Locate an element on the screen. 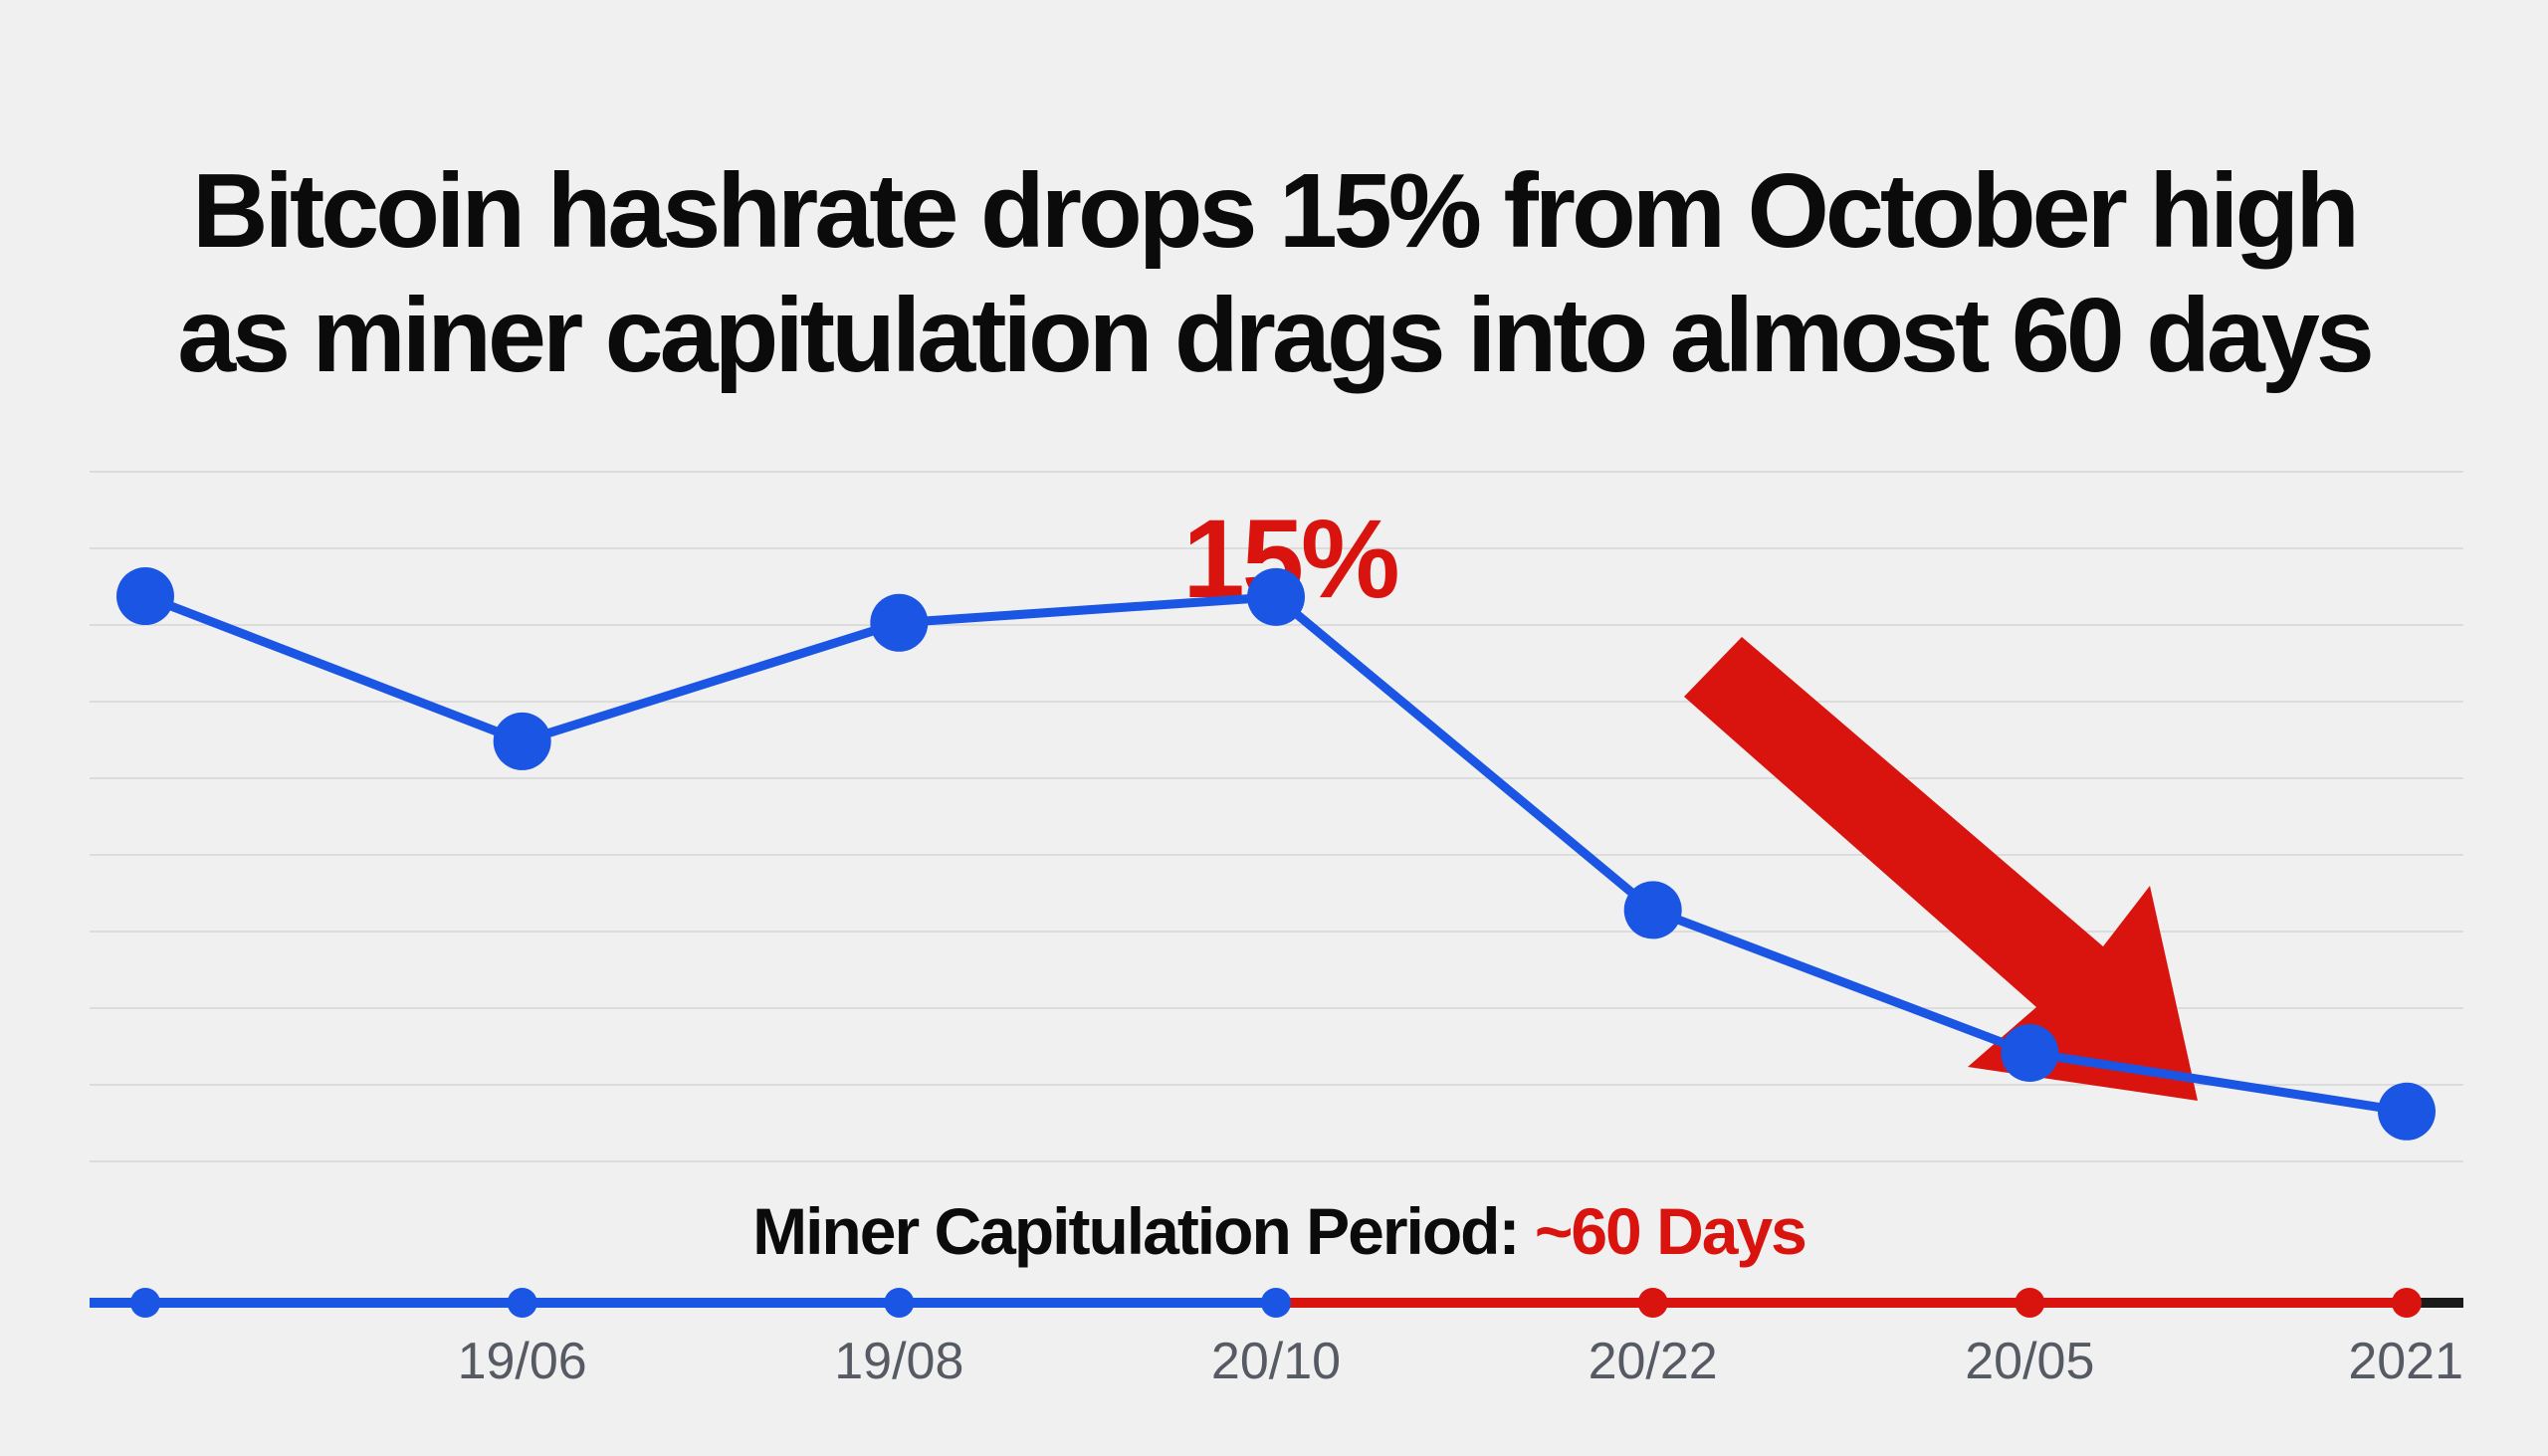 The width and height of the screenshot is (2548, 1456). capitulation-period-label: Miner Capitulation Period: ~60 Days is located at coordinates (1278, 1231).